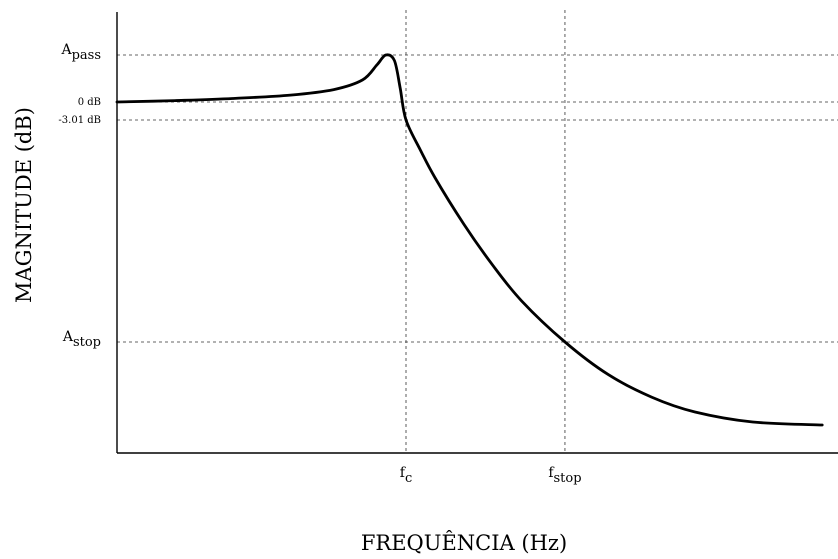 The width and height of the screenshot is (838, 559). What do you see at coordinates (89, 102) in the screenshot?
I see `y-tick-label-zero: 0 dB` at bounding box center [89, 102].